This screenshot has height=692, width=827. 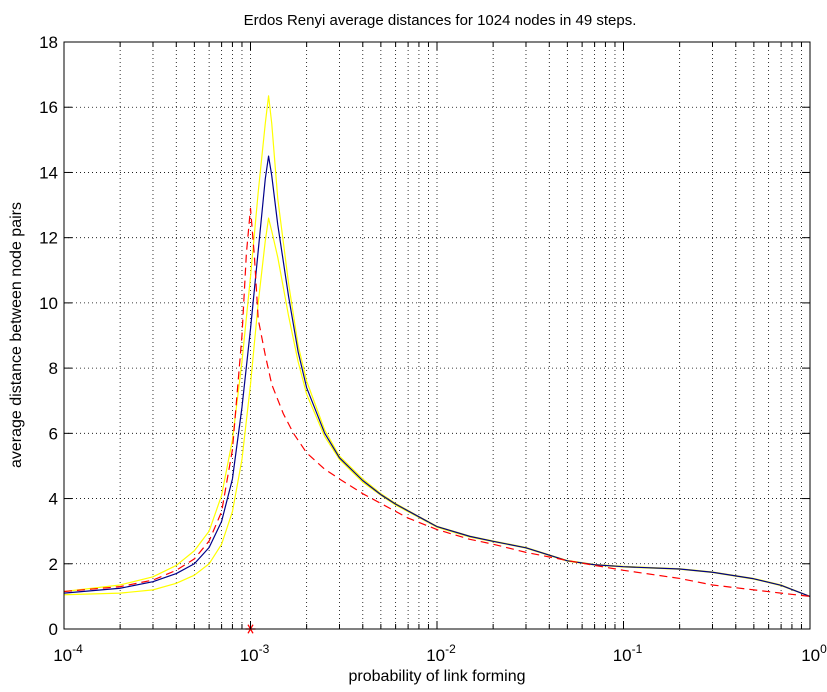 I want to click on y-axis-label: average distance between node pairs, so click(x=16, y=335).